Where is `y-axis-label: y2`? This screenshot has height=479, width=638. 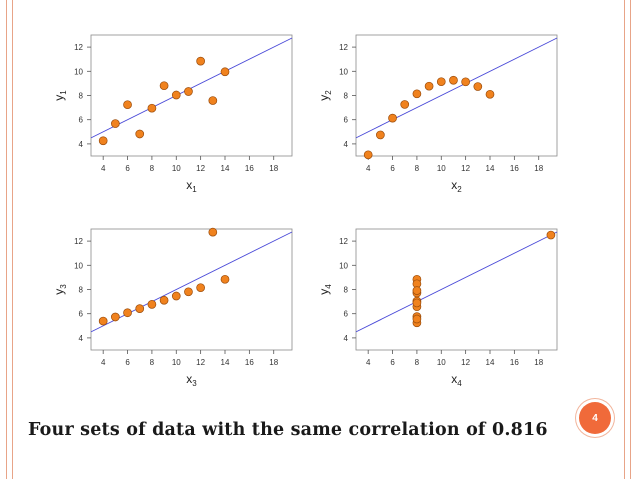
y-axis-label: y2 is located at coordinates (325, 95).